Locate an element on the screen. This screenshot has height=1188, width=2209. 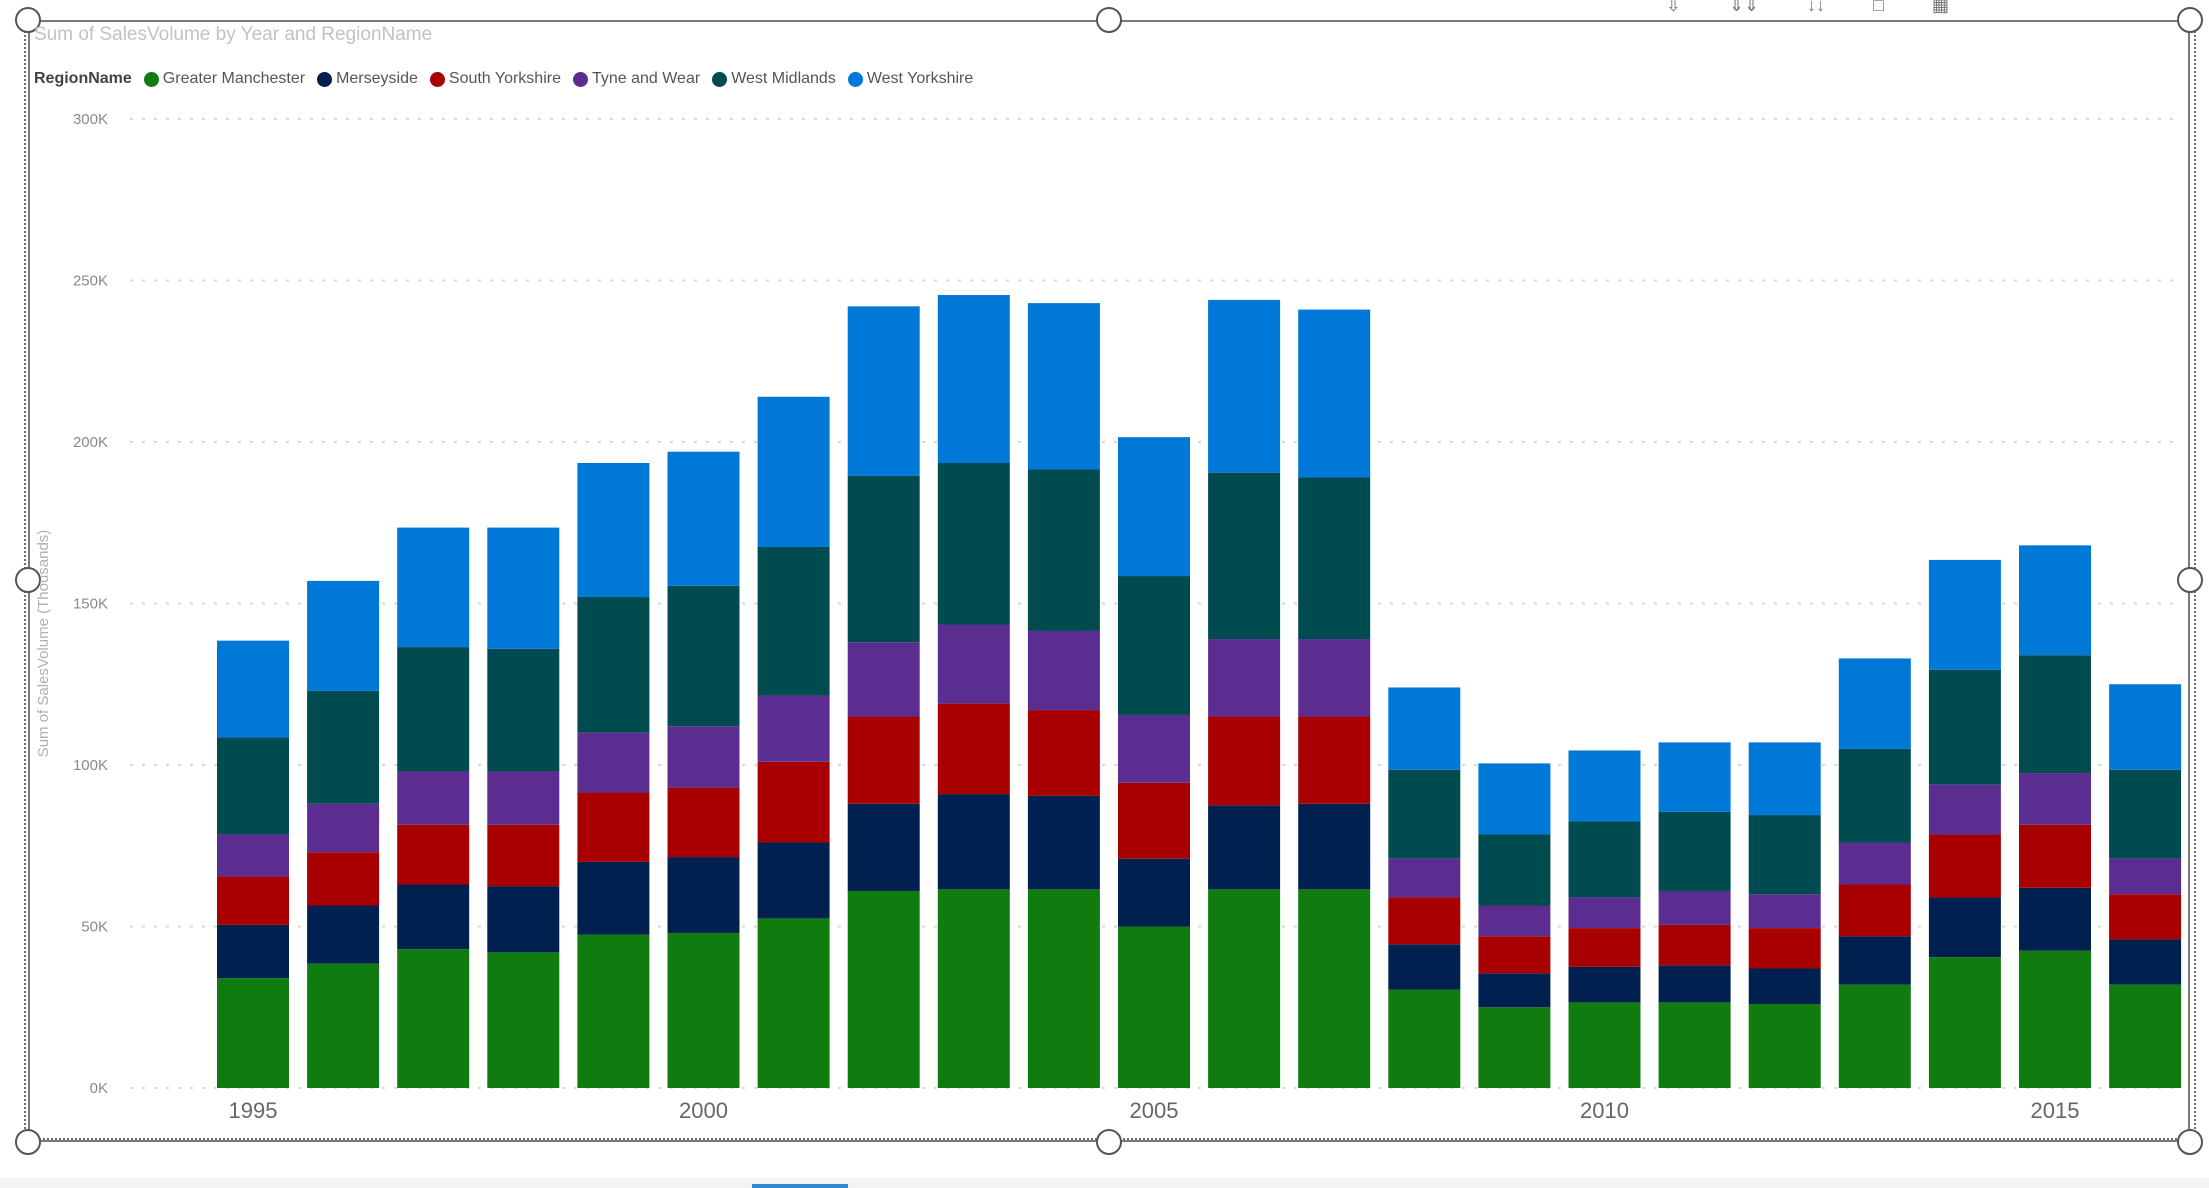
legend-item: Merseyside is located at coordinates (367, 79).